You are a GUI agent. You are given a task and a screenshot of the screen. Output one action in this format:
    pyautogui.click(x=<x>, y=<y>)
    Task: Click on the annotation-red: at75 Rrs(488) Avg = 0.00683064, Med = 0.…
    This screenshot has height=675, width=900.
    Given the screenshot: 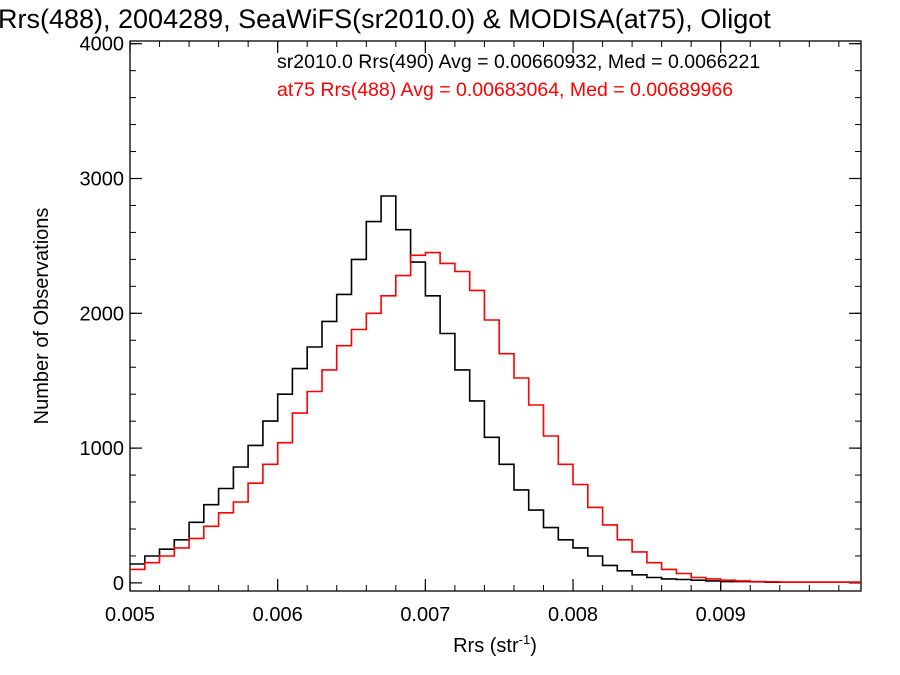 What is the action you would take?
    pyautogui.click(x=505, y=90)
    